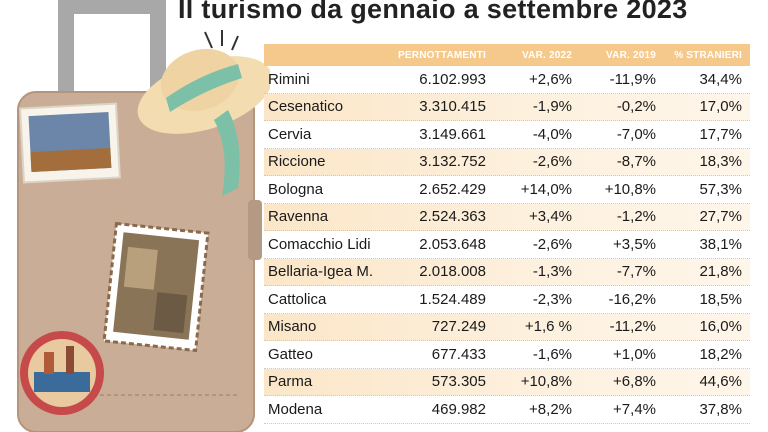  Describe the element at coordinates (546, 189) in the screenshot. I see `row-var-2022: +14,0%` at that location.